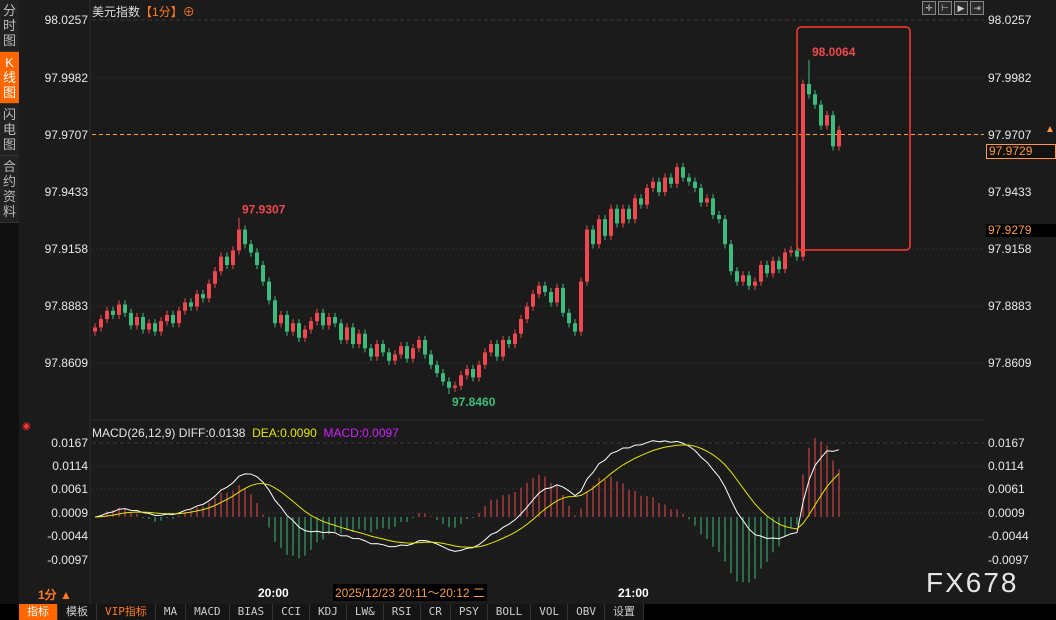 This screenshot has width=1056, height=620. Describe the element at coordinates (624, 612) in the screenshot. I see `indicator-tab: 设置` at that location.